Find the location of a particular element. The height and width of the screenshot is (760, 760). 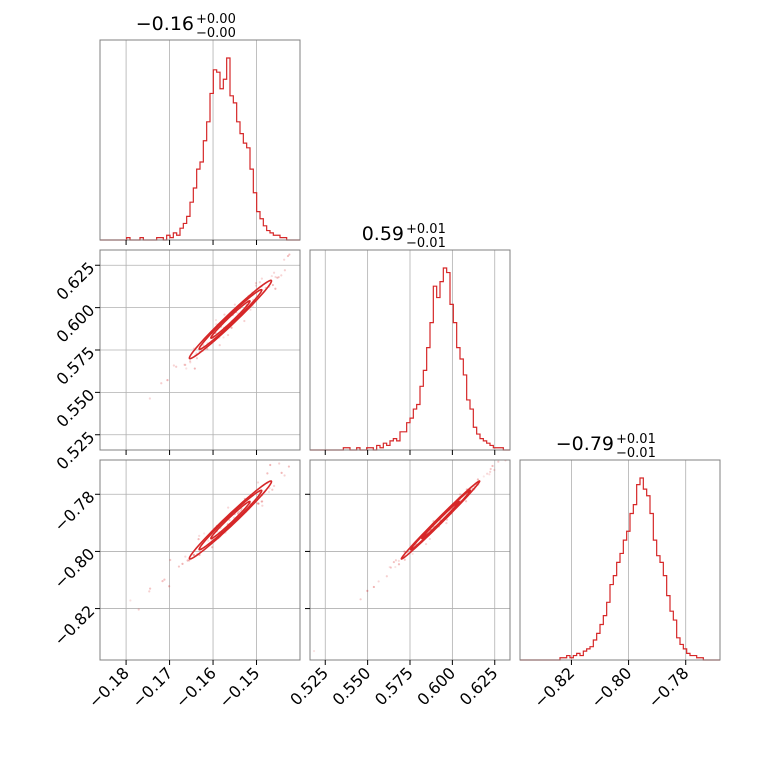

y-tick-label: −0.80 is located at coordinates (74, 568).